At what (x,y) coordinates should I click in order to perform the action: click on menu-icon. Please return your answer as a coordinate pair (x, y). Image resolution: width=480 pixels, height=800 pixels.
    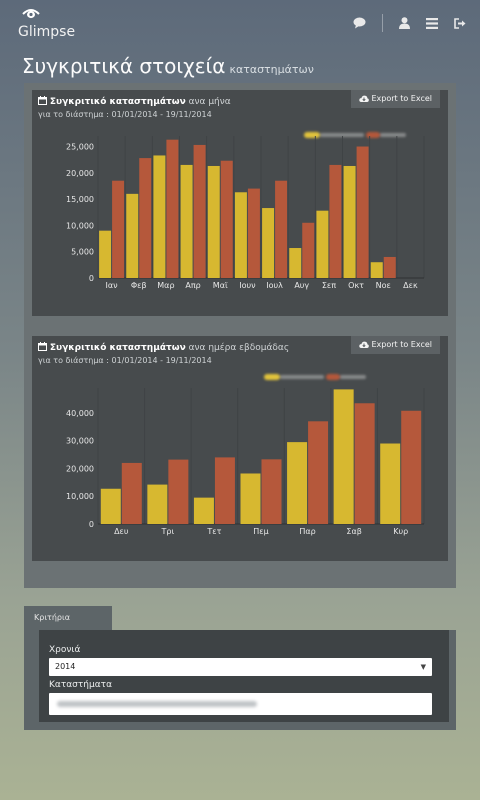
    Looking at the image, I should click on (432, 23).